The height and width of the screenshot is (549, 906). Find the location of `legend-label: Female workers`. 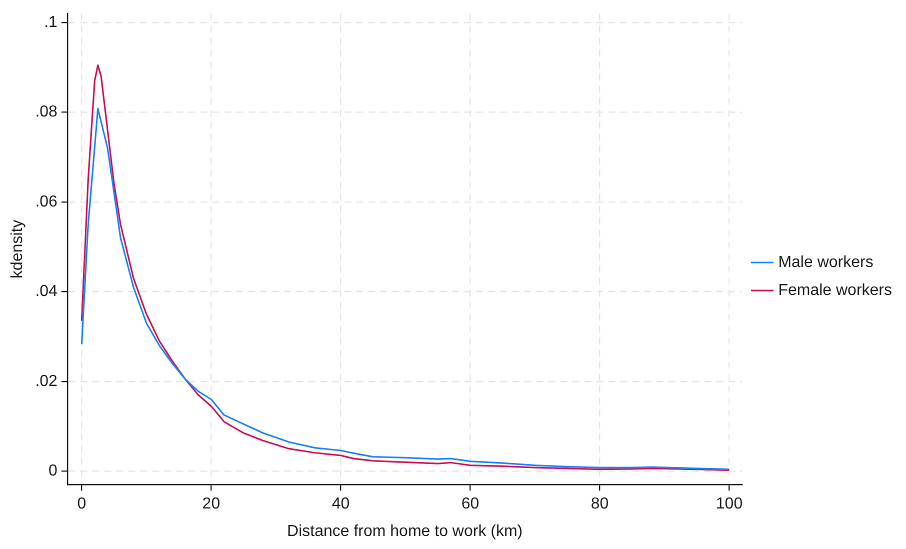

legend-label: Female workers is located at coordinates (835, 290).